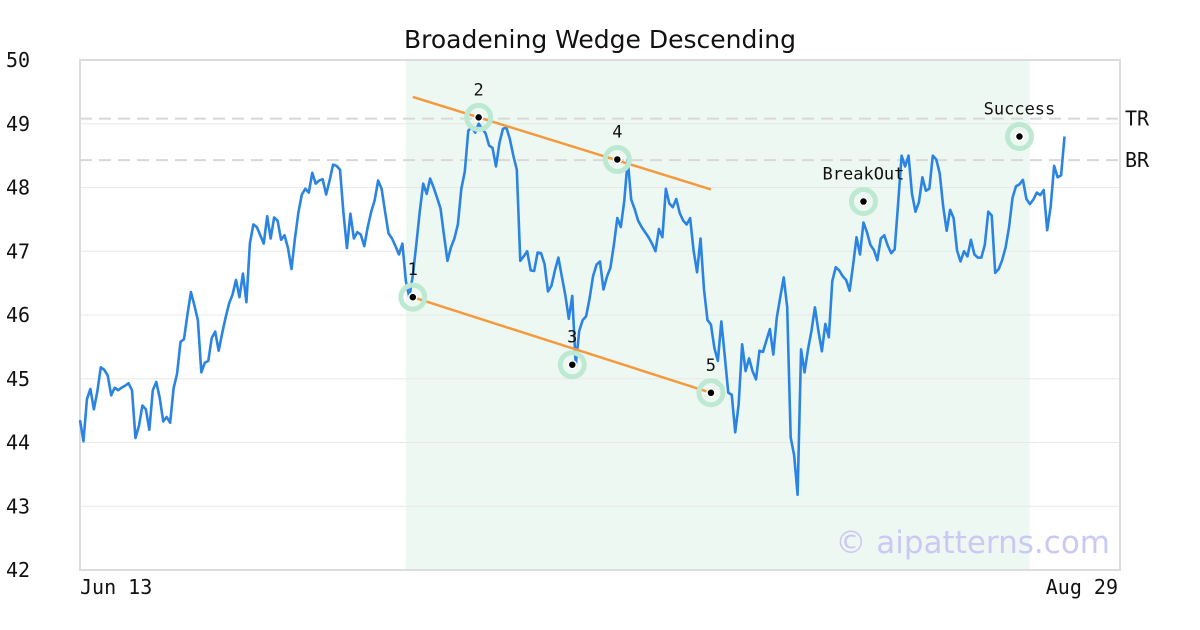  What do you see at coordinates (572, 338) in the screenshot?
I see `point-label: 3` at bounding box center [572, 338].